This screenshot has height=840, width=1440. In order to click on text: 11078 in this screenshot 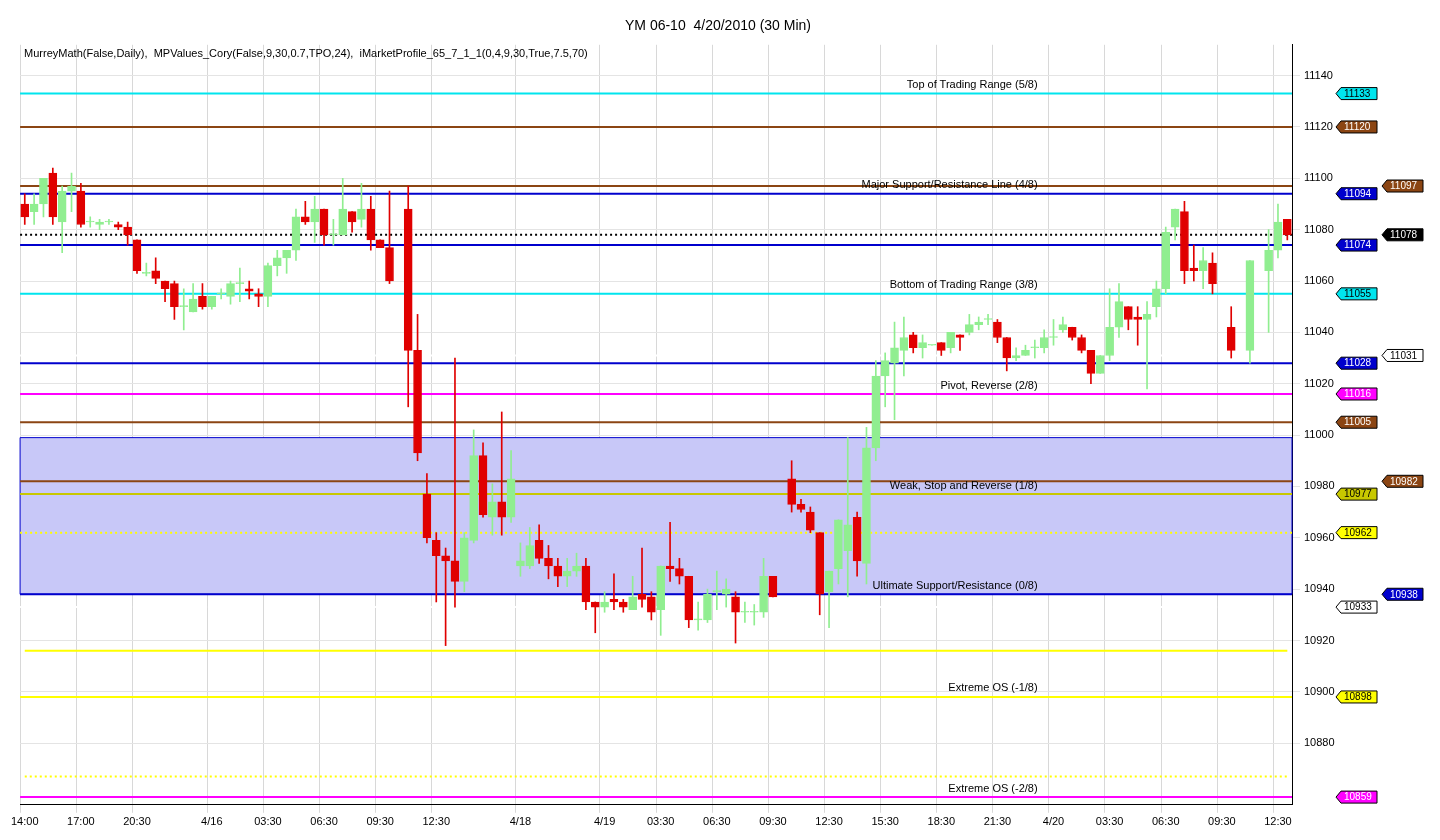, I will do `click(1404, 235)`.